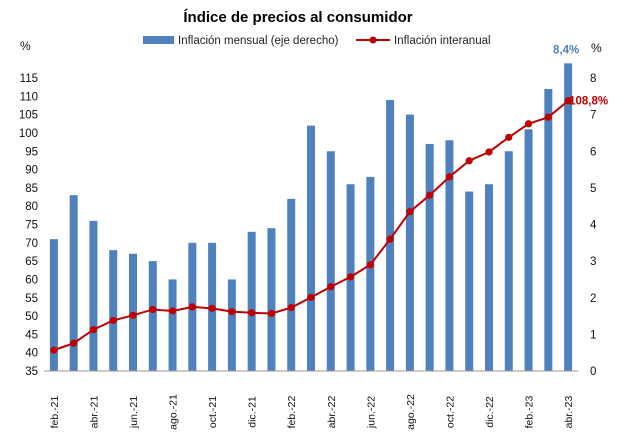 The image size is (622, 438). I want to click on legend-label-monthly: Inflación mensual (eje derecho), so click(258, 41).